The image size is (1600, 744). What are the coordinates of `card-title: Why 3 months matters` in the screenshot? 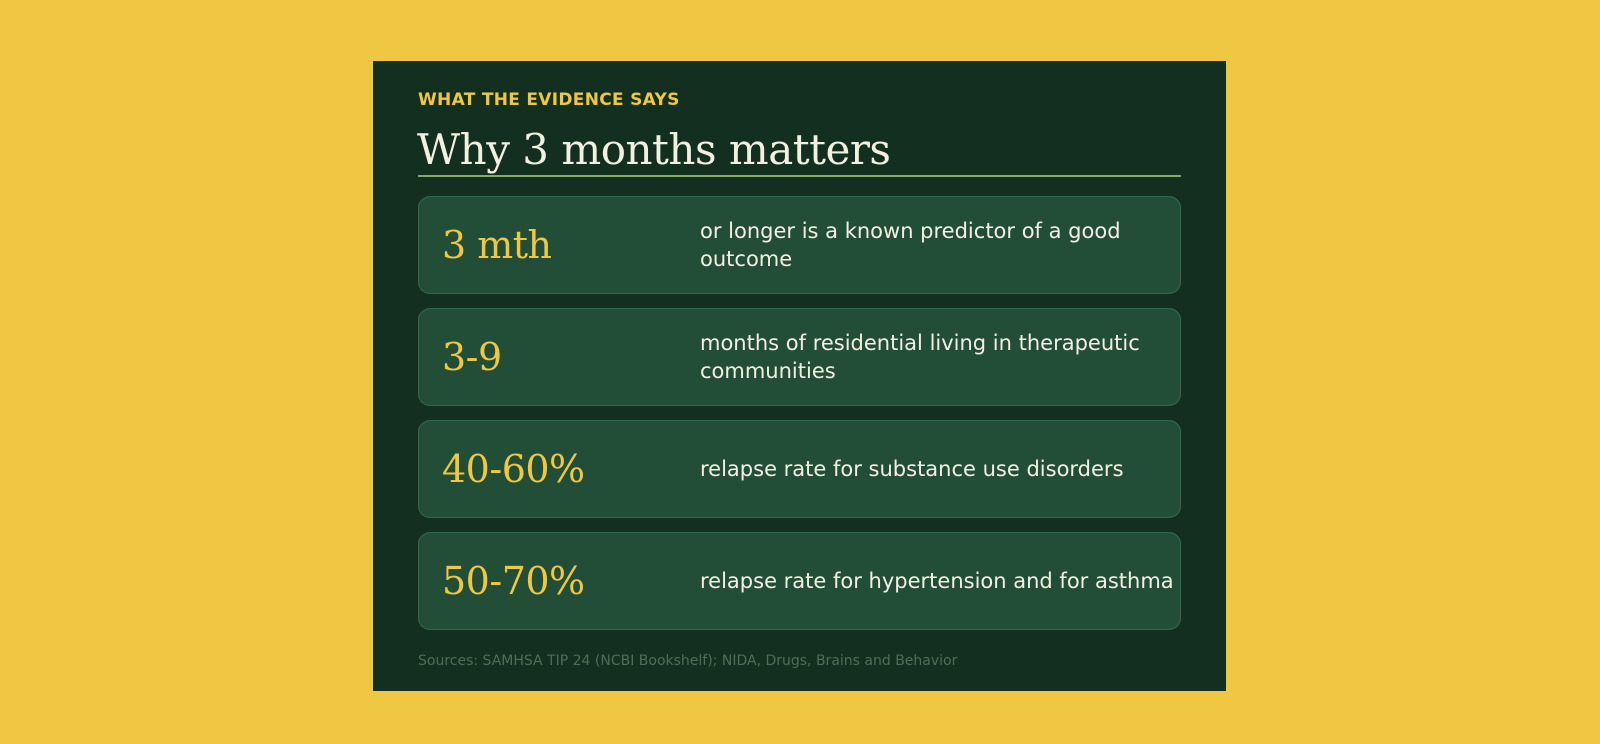 It's located at (654, 149).